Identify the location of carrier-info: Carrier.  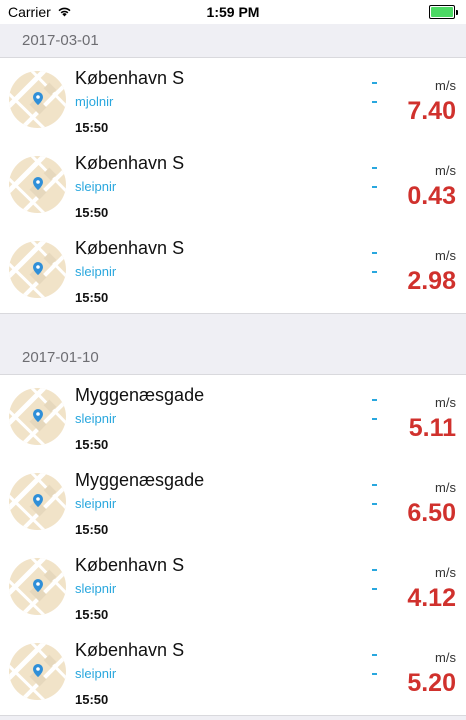
(40, 12).